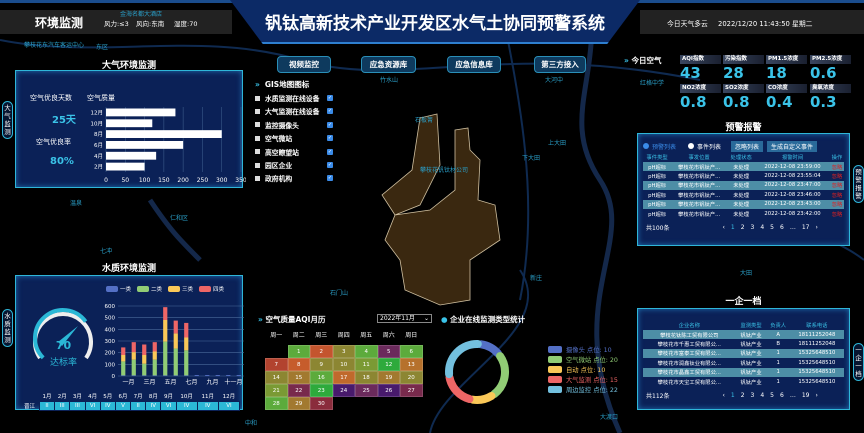 Image resolution: width=864 pixels, height=433 pixels. What do you see at coordinates (805, 396) in the screenshot?
I see `page-link: 19` at bounding box center [805, 396].